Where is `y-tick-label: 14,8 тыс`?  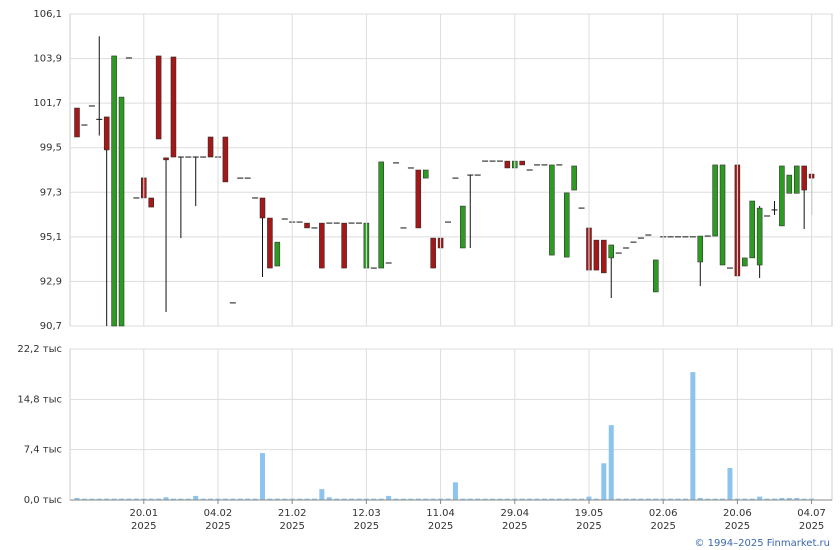
y-tick-label: 14,8 тыс is located at coordinates (39, 399).